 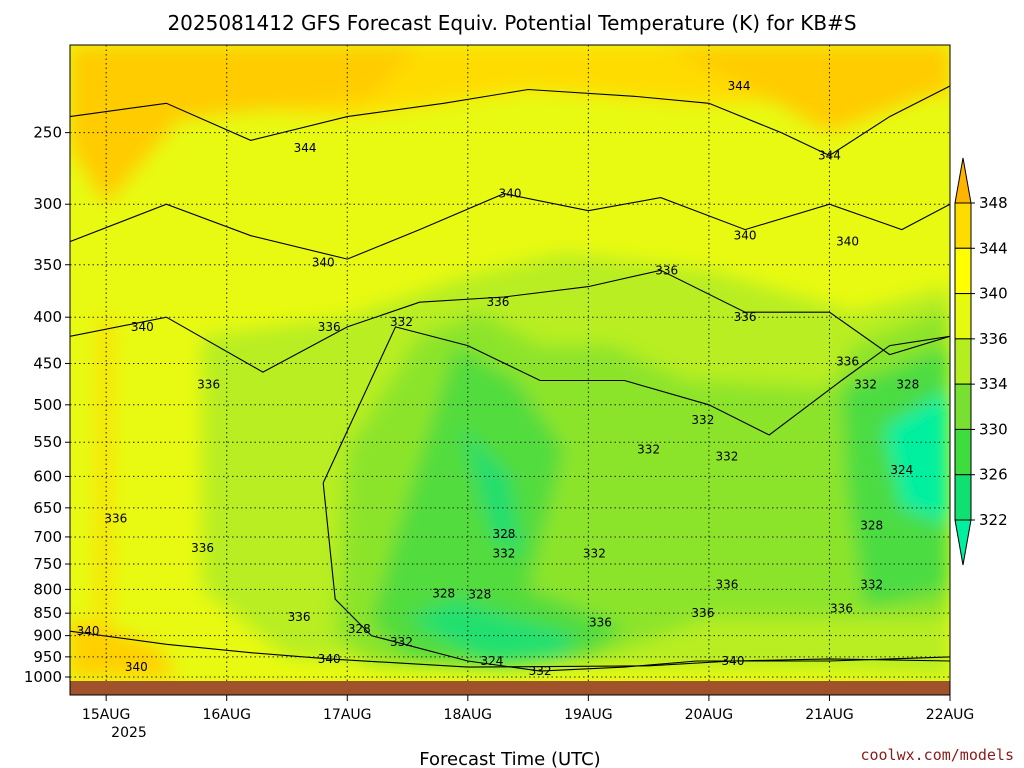 What do you see at coordinates (106, 715) in the screenshot?
I see `x-tick-label: 15AUG` at bounding box center [106, 715].